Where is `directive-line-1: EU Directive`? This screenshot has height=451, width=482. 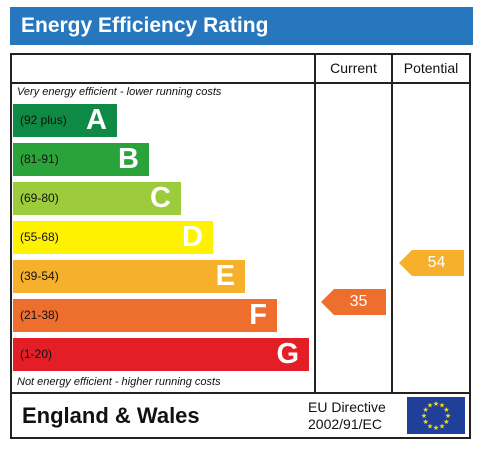
directive-line-1: EU Directive is located at coordinates (347, 407).